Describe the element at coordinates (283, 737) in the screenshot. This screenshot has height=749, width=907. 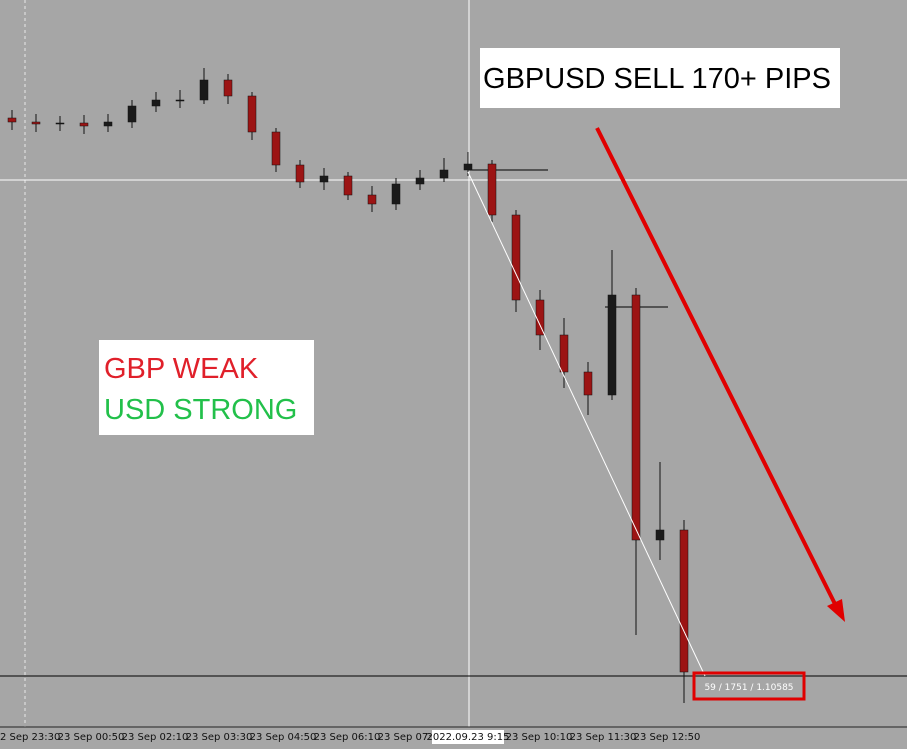
I see `x-tick-label: 23 Sep 04:50` at that location.